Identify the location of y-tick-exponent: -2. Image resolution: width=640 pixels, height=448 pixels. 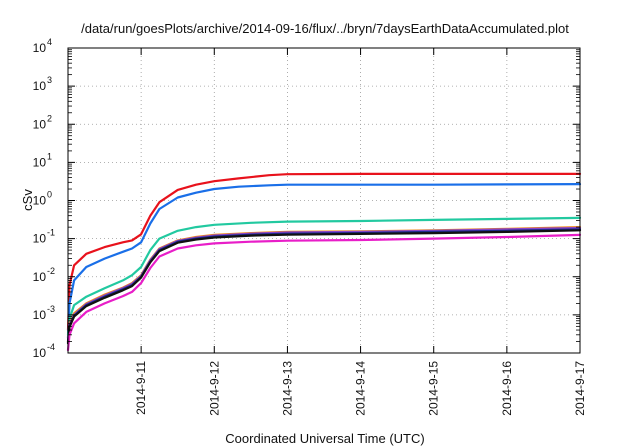
(51, 271).